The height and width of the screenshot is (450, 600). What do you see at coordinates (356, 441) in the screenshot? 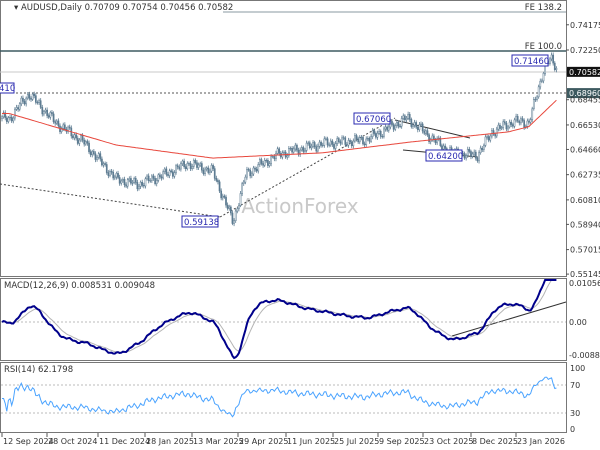
I see `x-tick-label: 25 Jul 2025` at bounding box center [356, 441].